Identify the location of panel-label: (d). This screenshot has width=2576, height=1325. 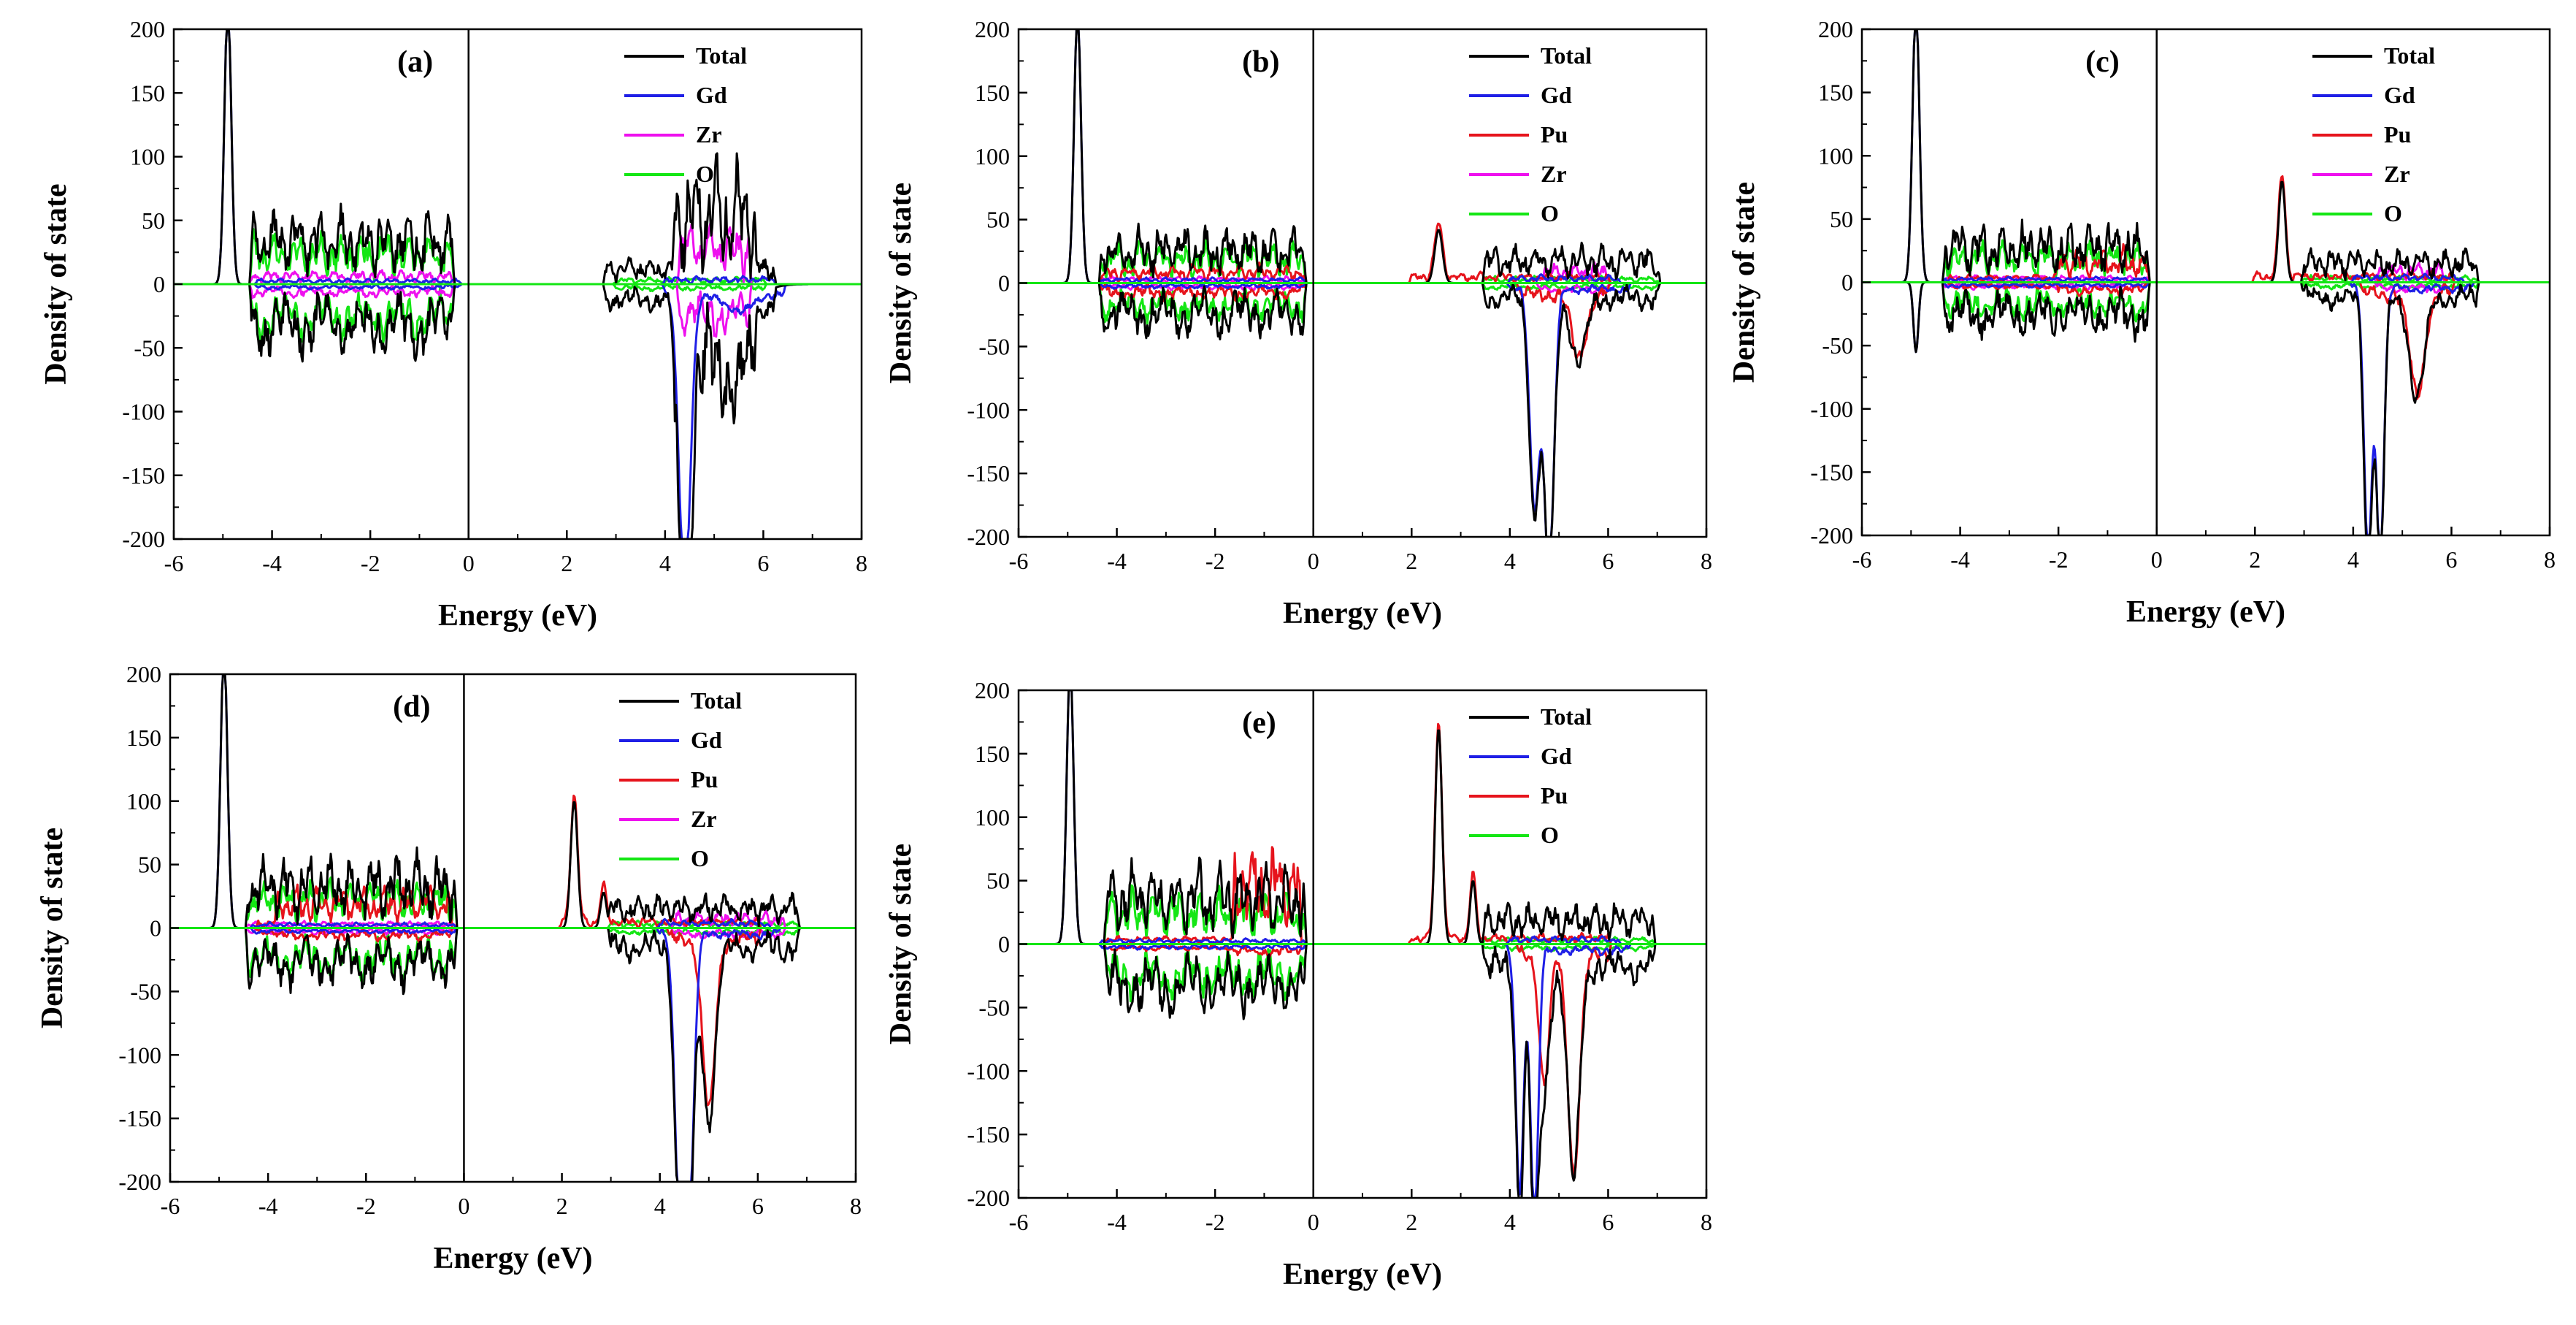
(411, 707).